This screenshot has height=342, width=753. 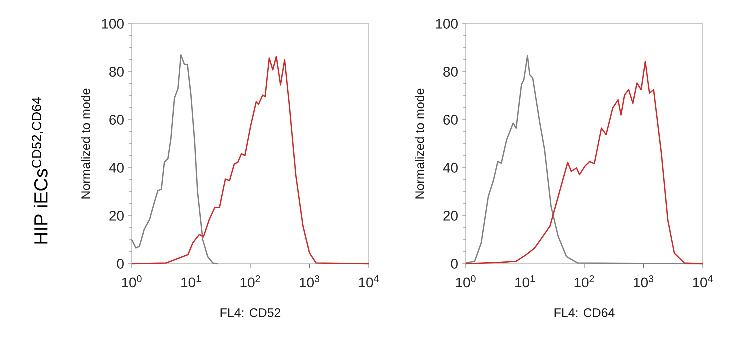 I want to click on x-axis-title: FL4: CD52, so click(x=250, y=313).